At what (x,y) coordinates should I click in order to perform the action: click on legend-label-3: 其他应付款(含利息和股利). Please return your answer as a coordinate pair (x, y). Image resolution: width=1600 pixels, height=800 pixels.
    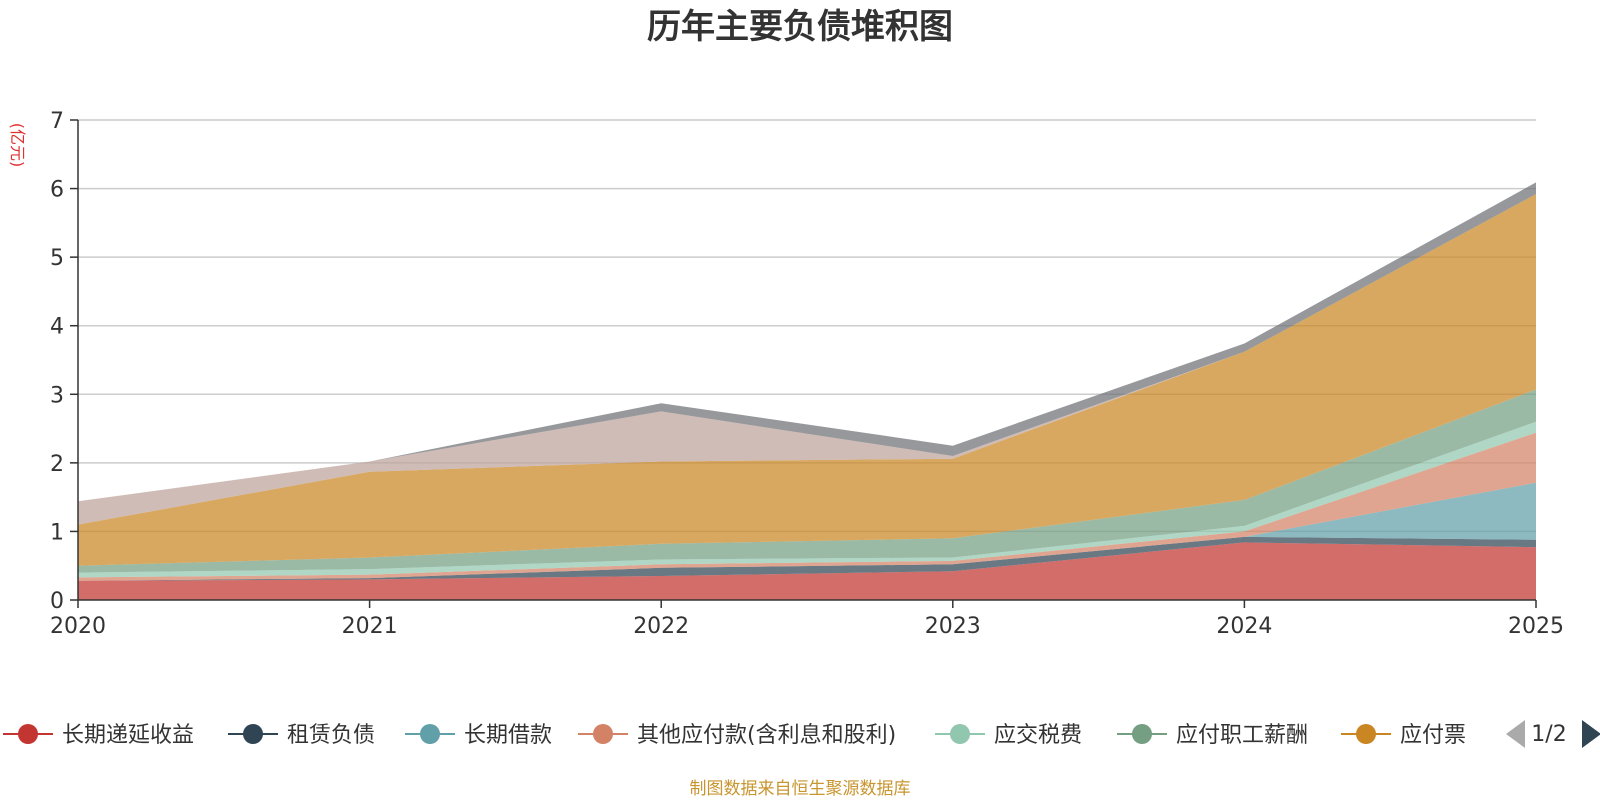
    Looking at the image, I should click on (766, 735).